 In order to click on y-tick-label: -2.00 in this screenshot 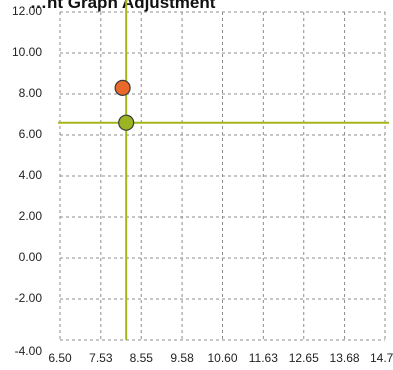, I will do `click(29, 298)`.